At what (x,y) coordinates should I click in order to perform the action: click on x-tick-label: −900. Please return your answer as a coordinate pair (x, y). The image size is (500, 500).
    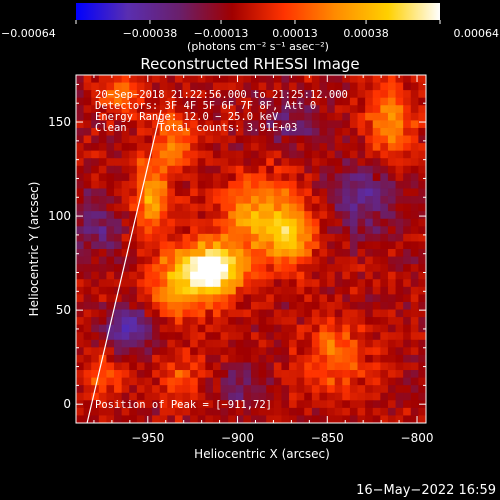
    Looking at the image, I should click on (237, 438).